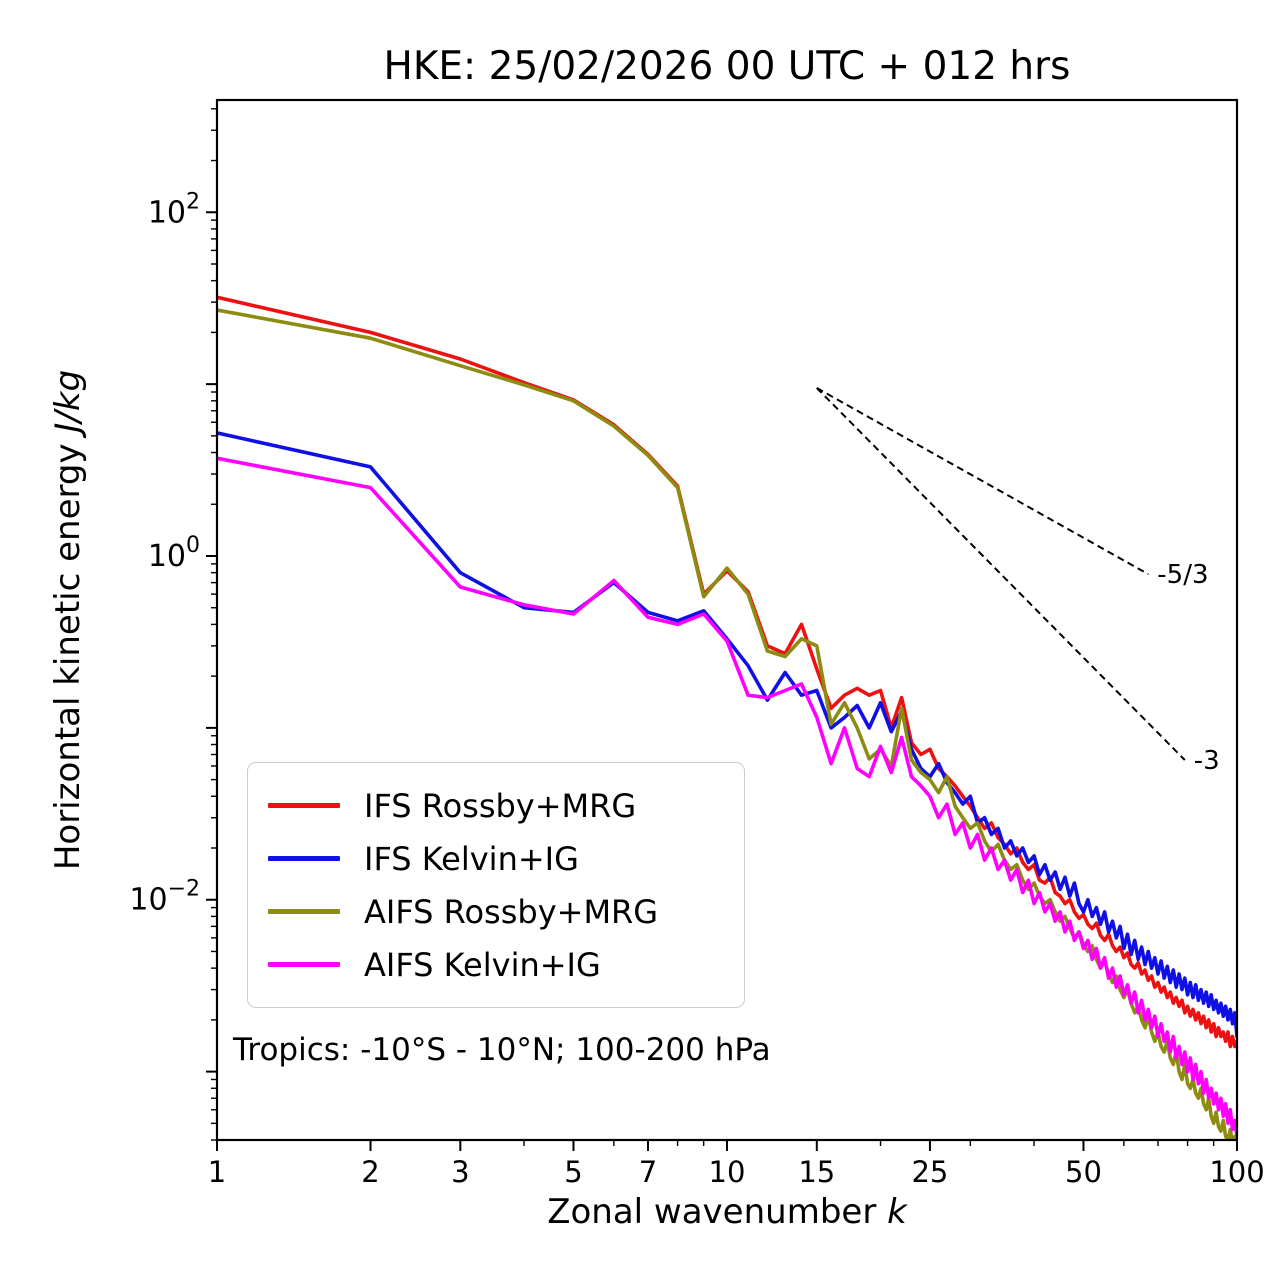  I want to click on legend-line-swatch-olive, so click(304, 911).